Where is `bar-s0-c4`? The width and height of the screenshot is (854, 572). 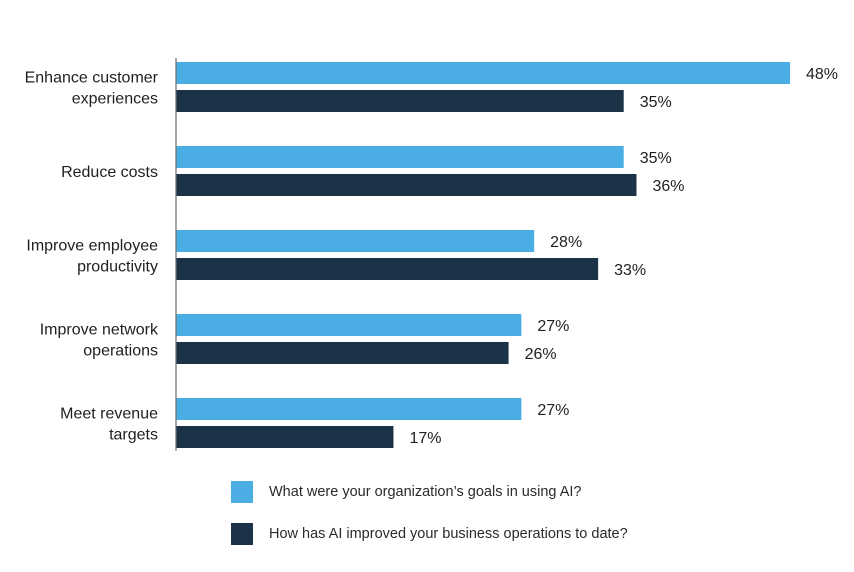 bar-s0-c4 is located at coordinates (349, 409).